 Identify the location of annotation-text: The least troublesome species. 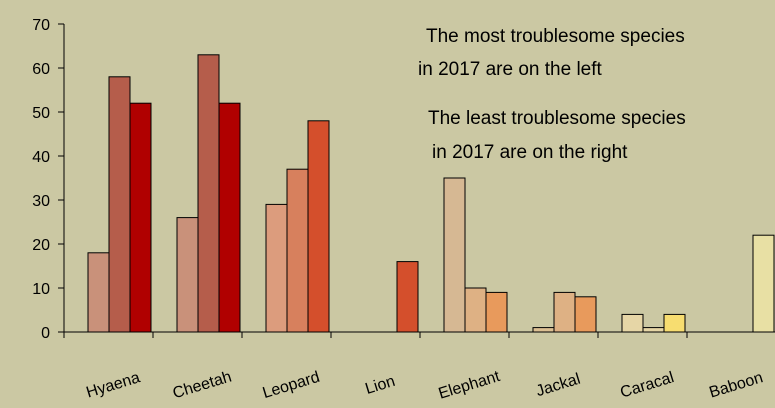
(557, 118).